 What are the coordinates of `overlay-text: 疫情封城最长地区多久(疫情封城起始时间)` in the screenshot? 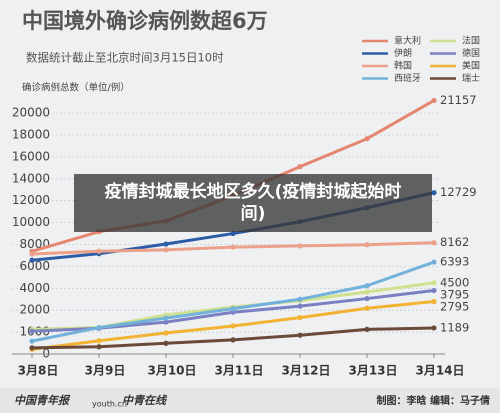 It's located at (253, 203).